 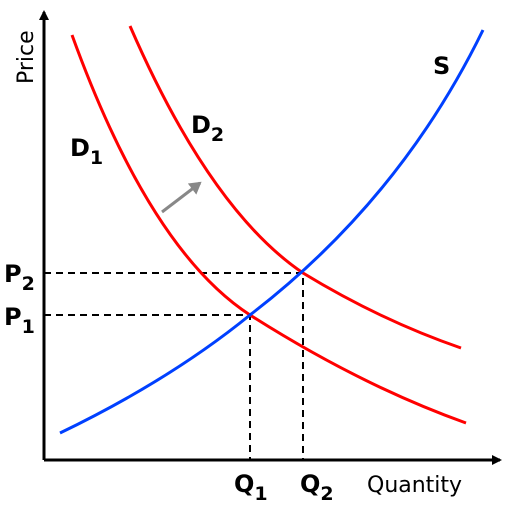 I want to click on x-axis-title: Quantity, so click(x=414, y=485).